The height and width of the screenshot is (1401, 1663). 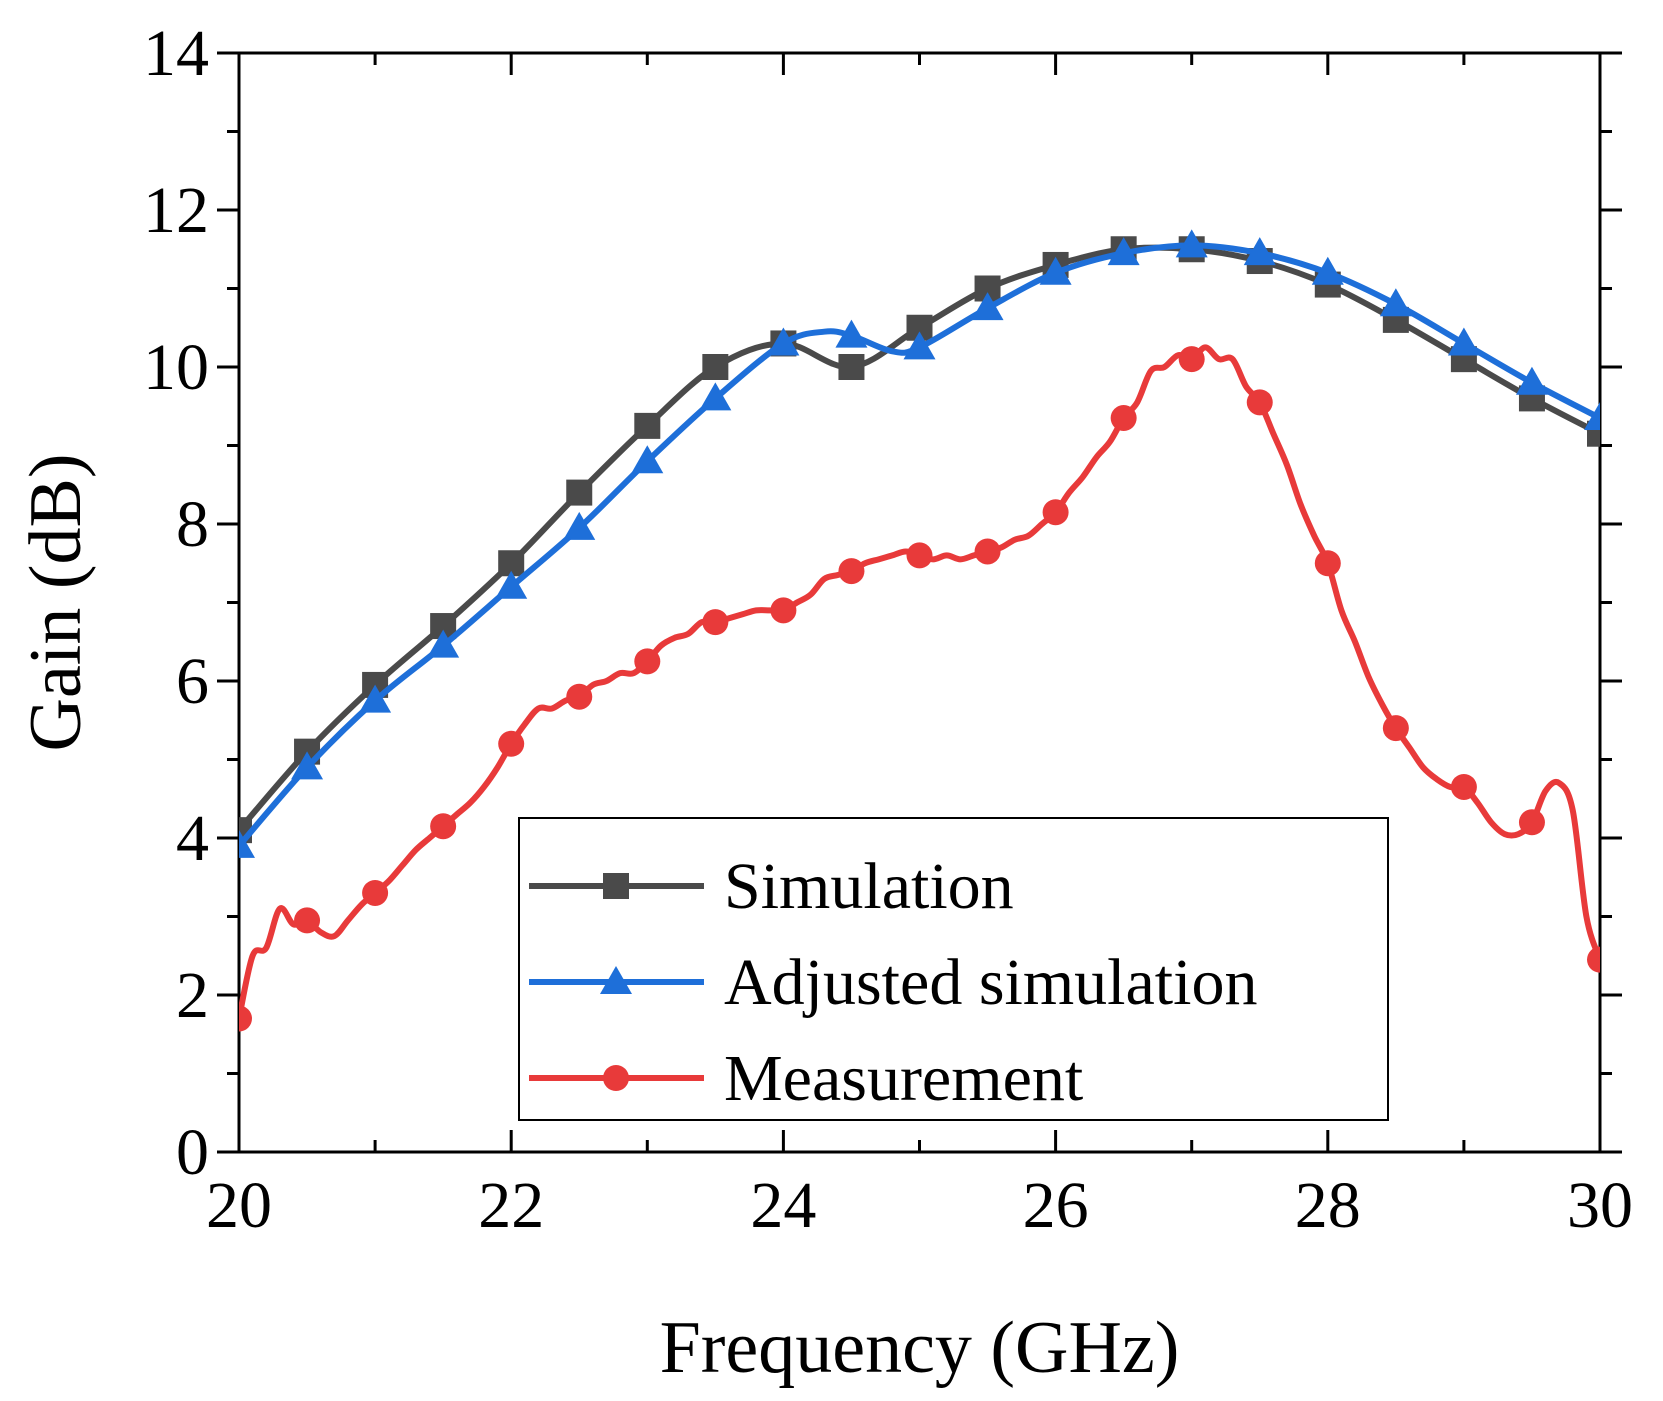 What do you see at coordinates (1328, 1205) in the screenshot?
I see `x-tick-label: 28` at bounding box center [1328, 1205].